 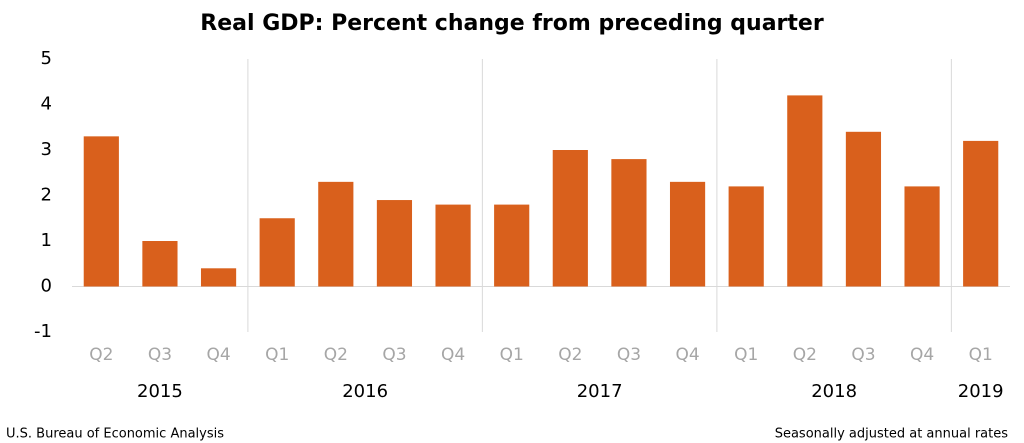 I want to click on y-tick-label: 4, so click(x=46, y=104).